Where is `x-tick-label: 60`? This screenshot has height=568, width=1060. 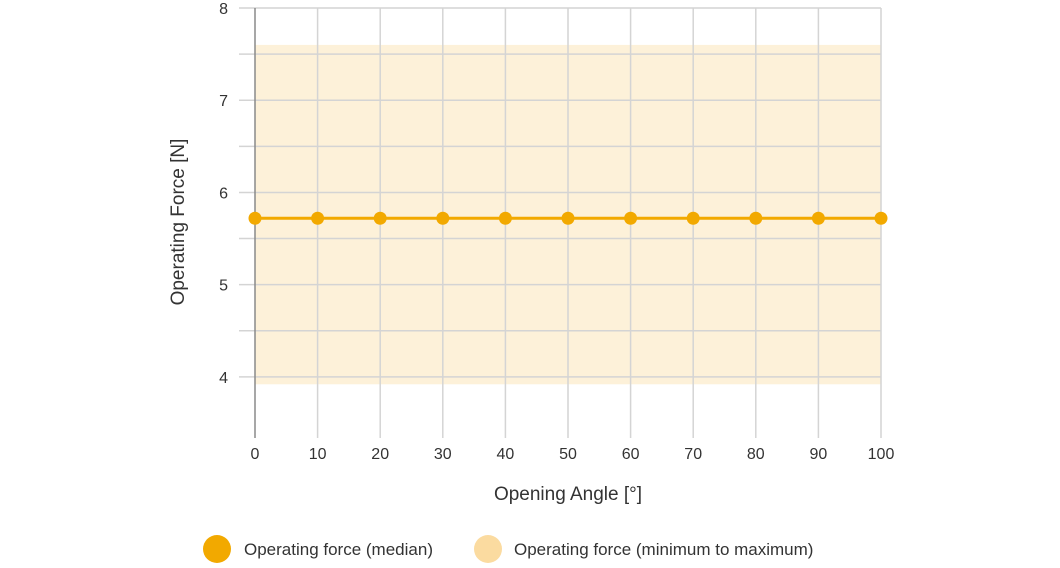
x-tick-label: 60 is located at coordinates (631, 454).